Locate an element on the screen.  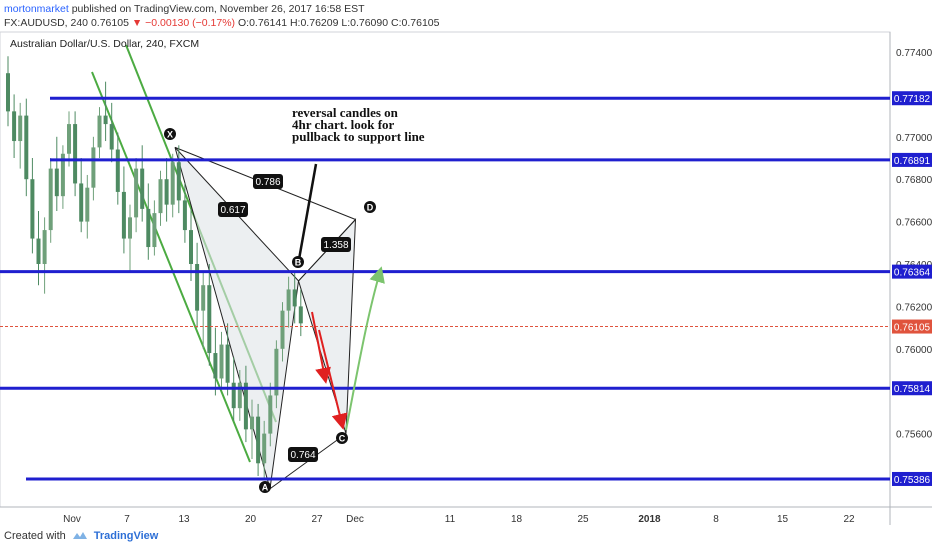
pattern-point-label: X is located at coordinates (170, 135).